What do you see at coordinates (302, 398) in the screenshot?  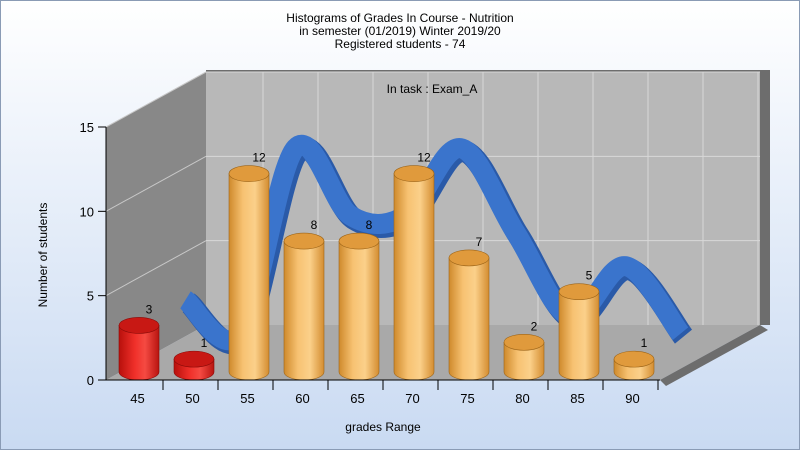 I see `x-tick-label: 60` at bounding box center [302, 398].